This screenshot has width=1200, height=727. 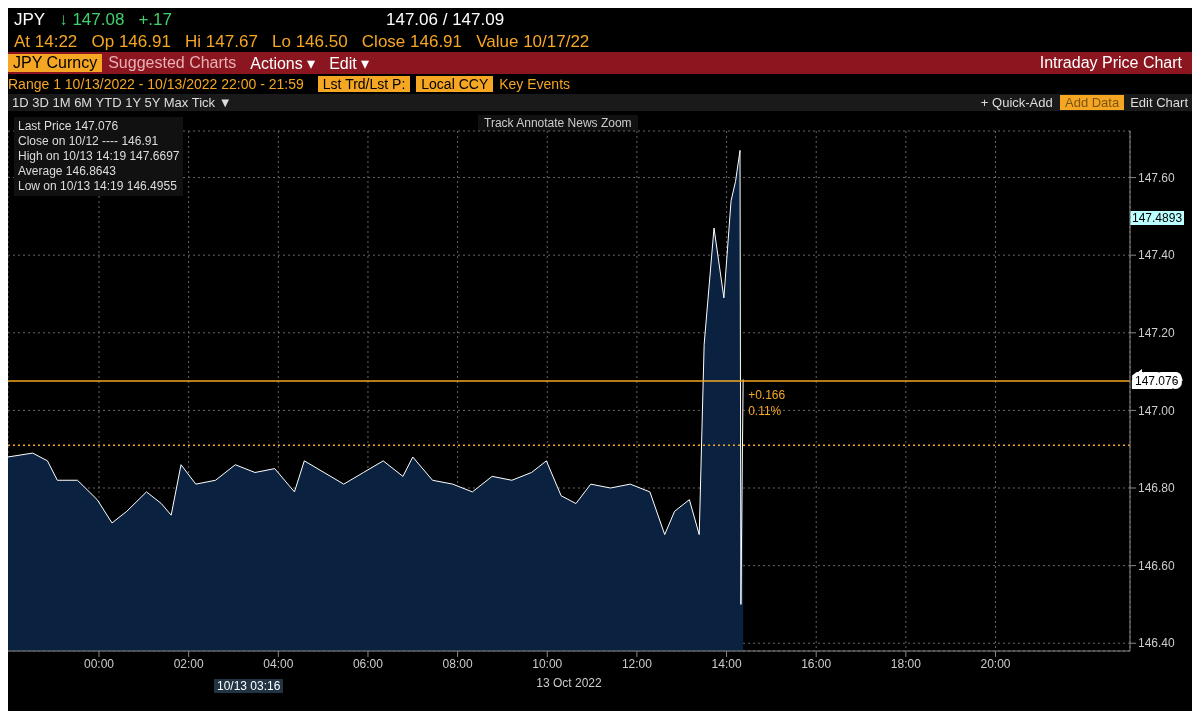 What do you see at coordinates (1157, 488) in the screenshot?
I see `y-tick-label: 146.80` at bounding box center [1157, 488].